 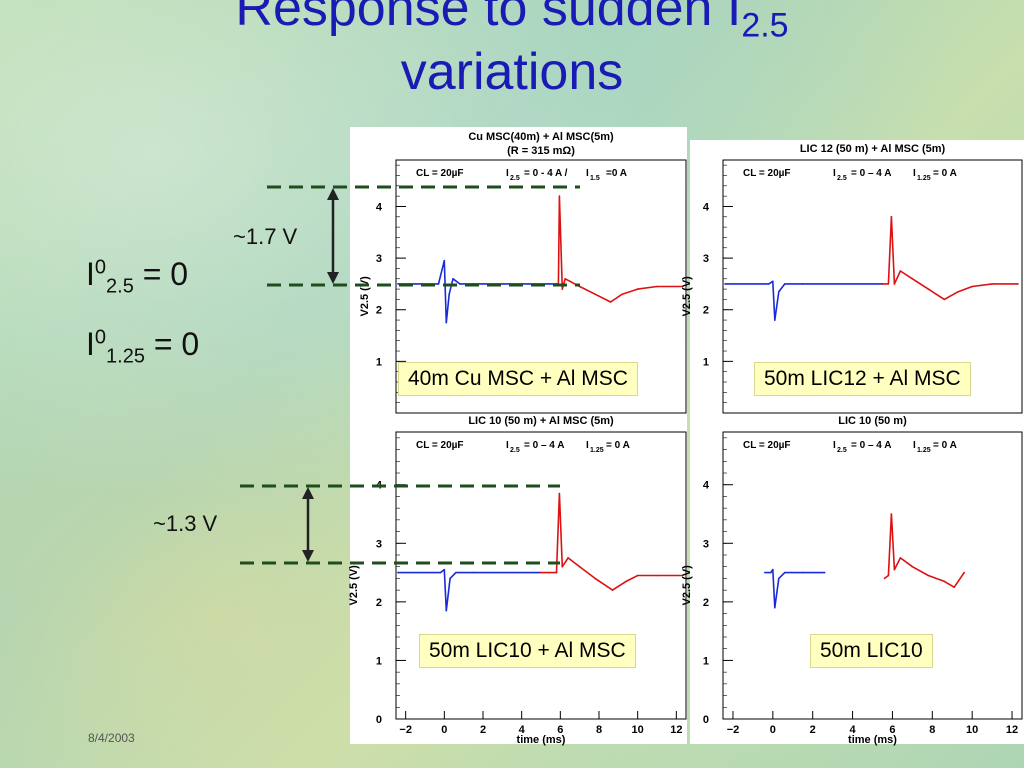 I want to click on slide-title-line2: variations, so click(x=512, y=72).